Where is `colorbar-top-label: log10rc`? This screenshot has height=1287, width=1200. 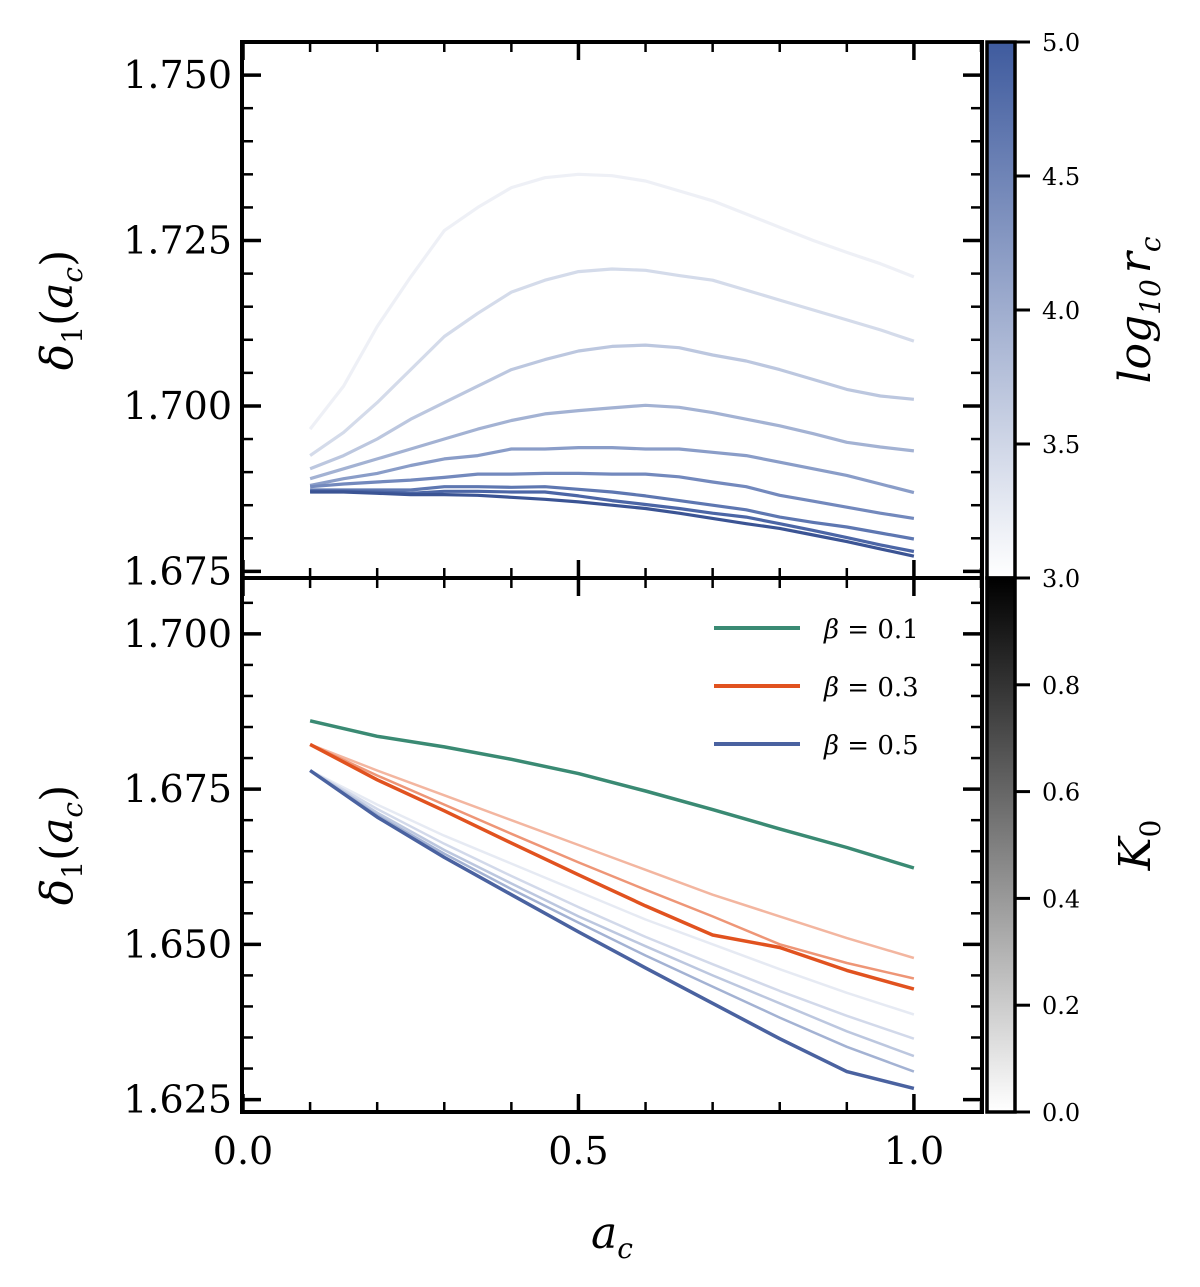
colorbar-top-label: log10rc is located at coordinates (1138, 309).